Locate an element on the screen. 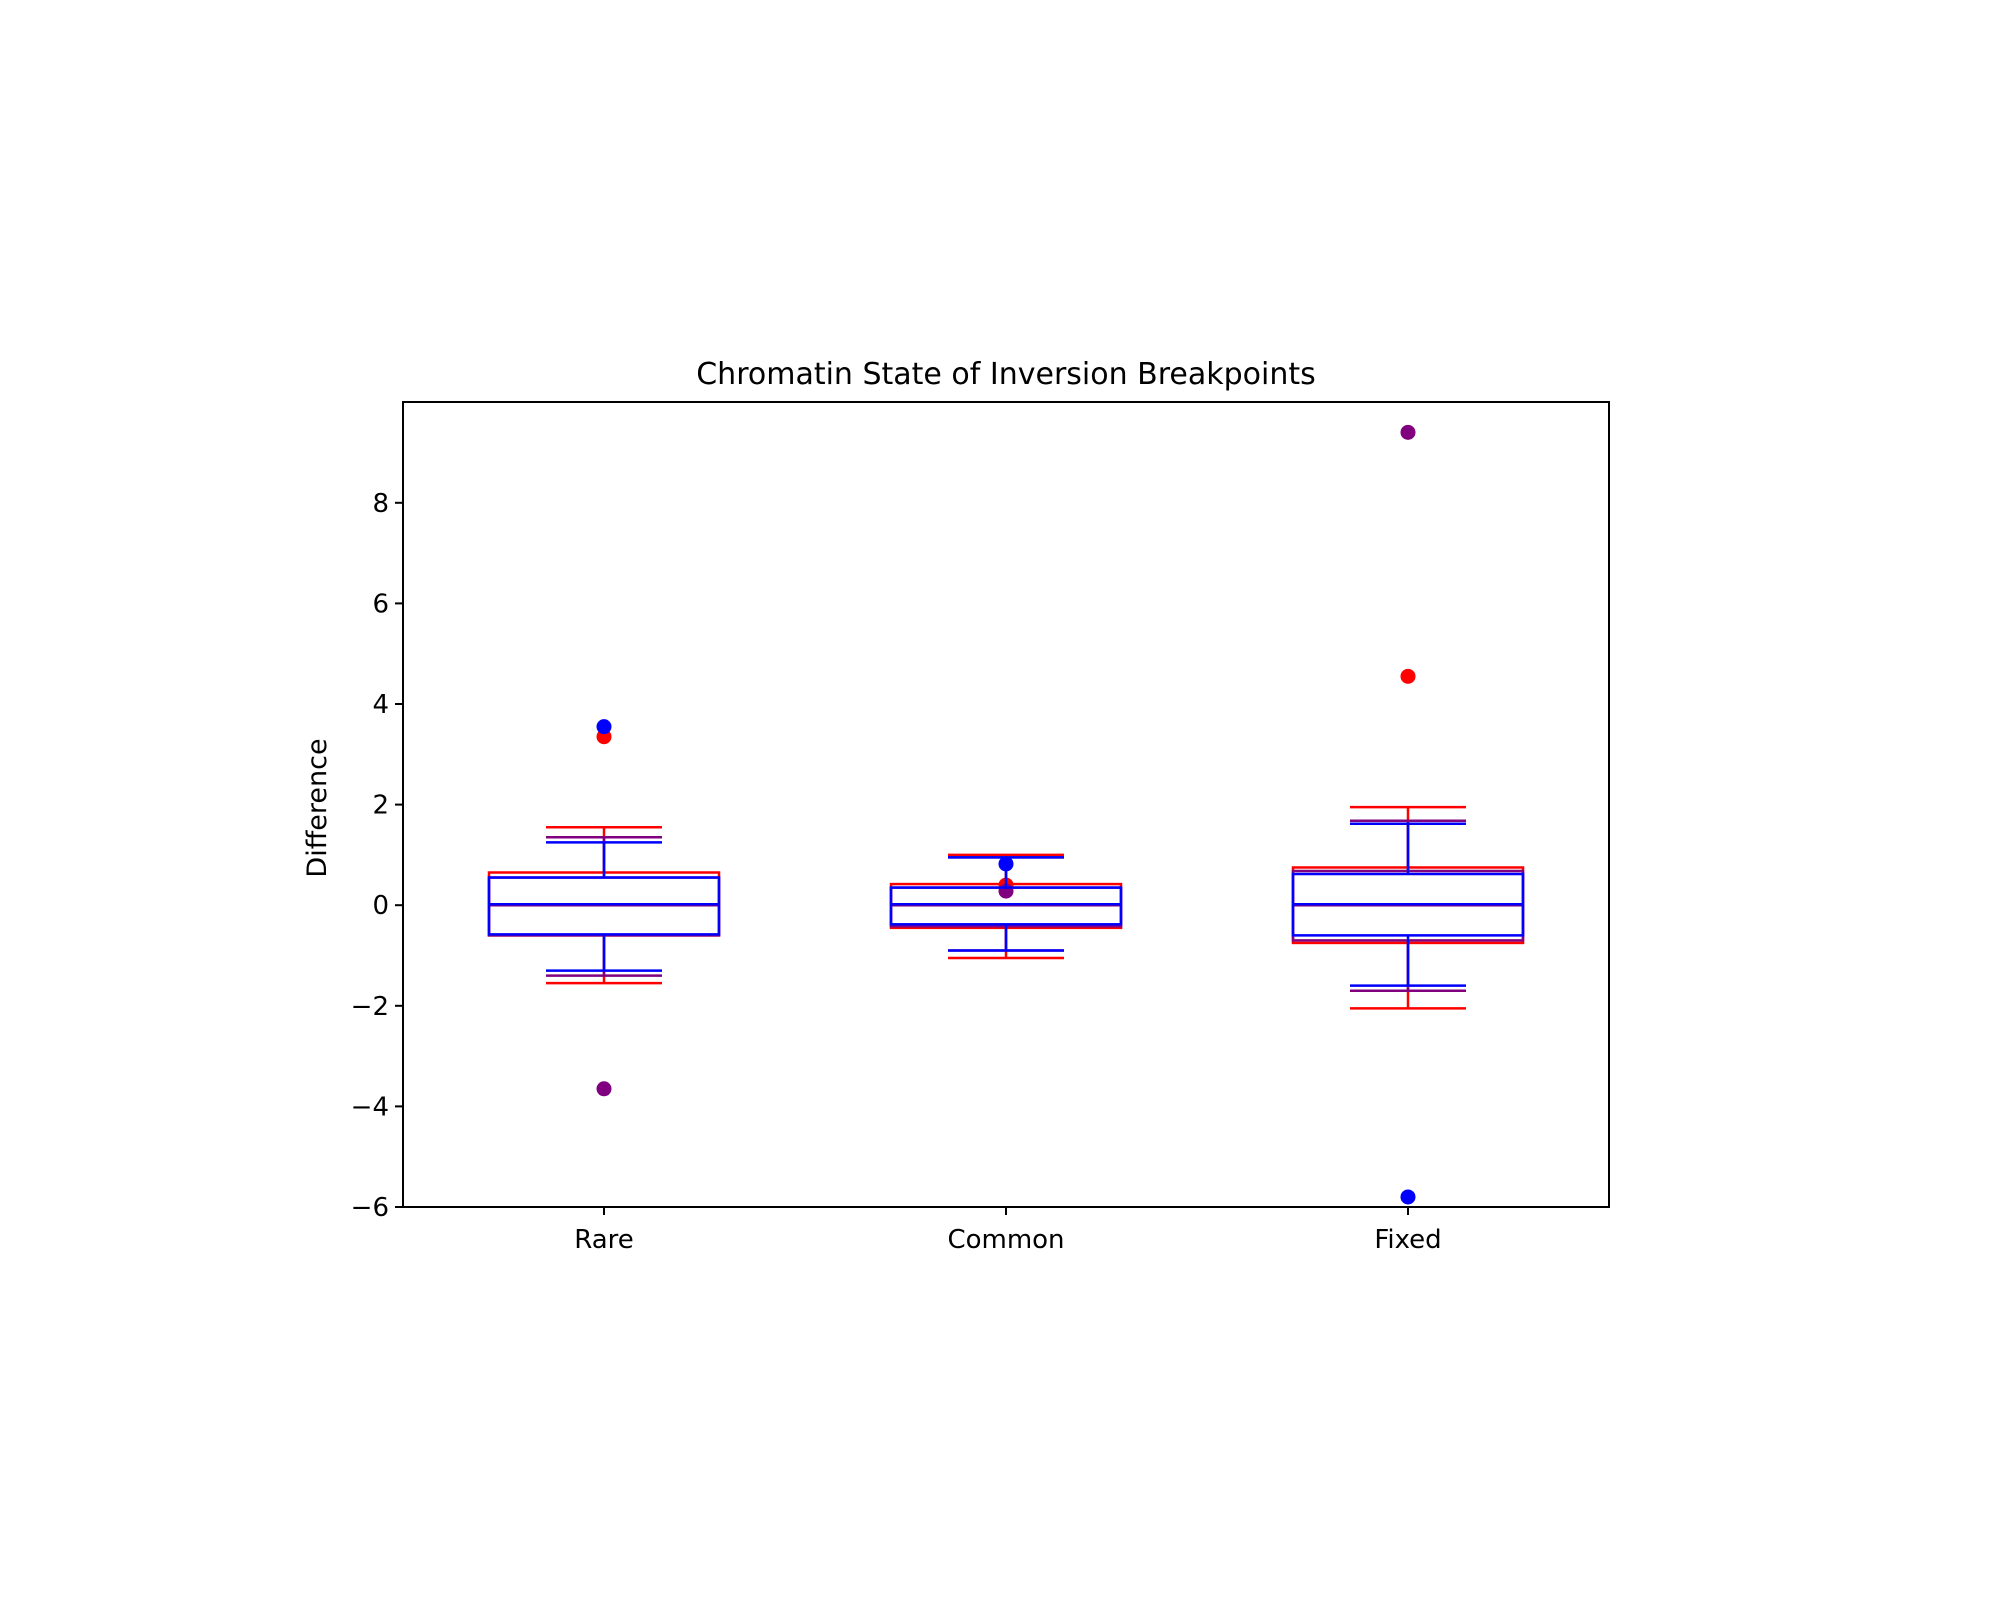 Image resolution: width=2000 pixels, height=1600 pixels. y-tick-label: −6 is located at coordinates (370, 1208).